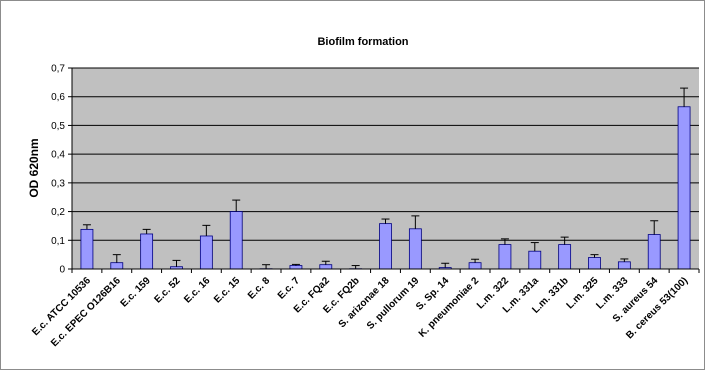  What do you see at coordinates (136, 292) in the screenshot?
I see `x-tick-label: E.c. 159` at bounding box center [136, 292].